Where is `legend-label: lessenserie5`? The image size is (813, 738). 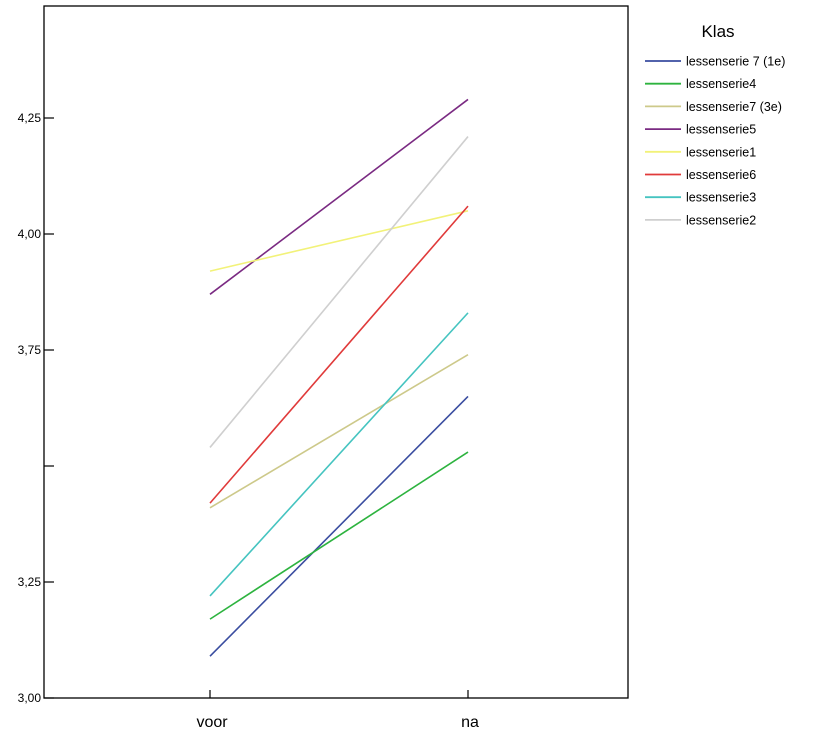 legend-label: lessenserie5 is located at coordinates (721, 130).